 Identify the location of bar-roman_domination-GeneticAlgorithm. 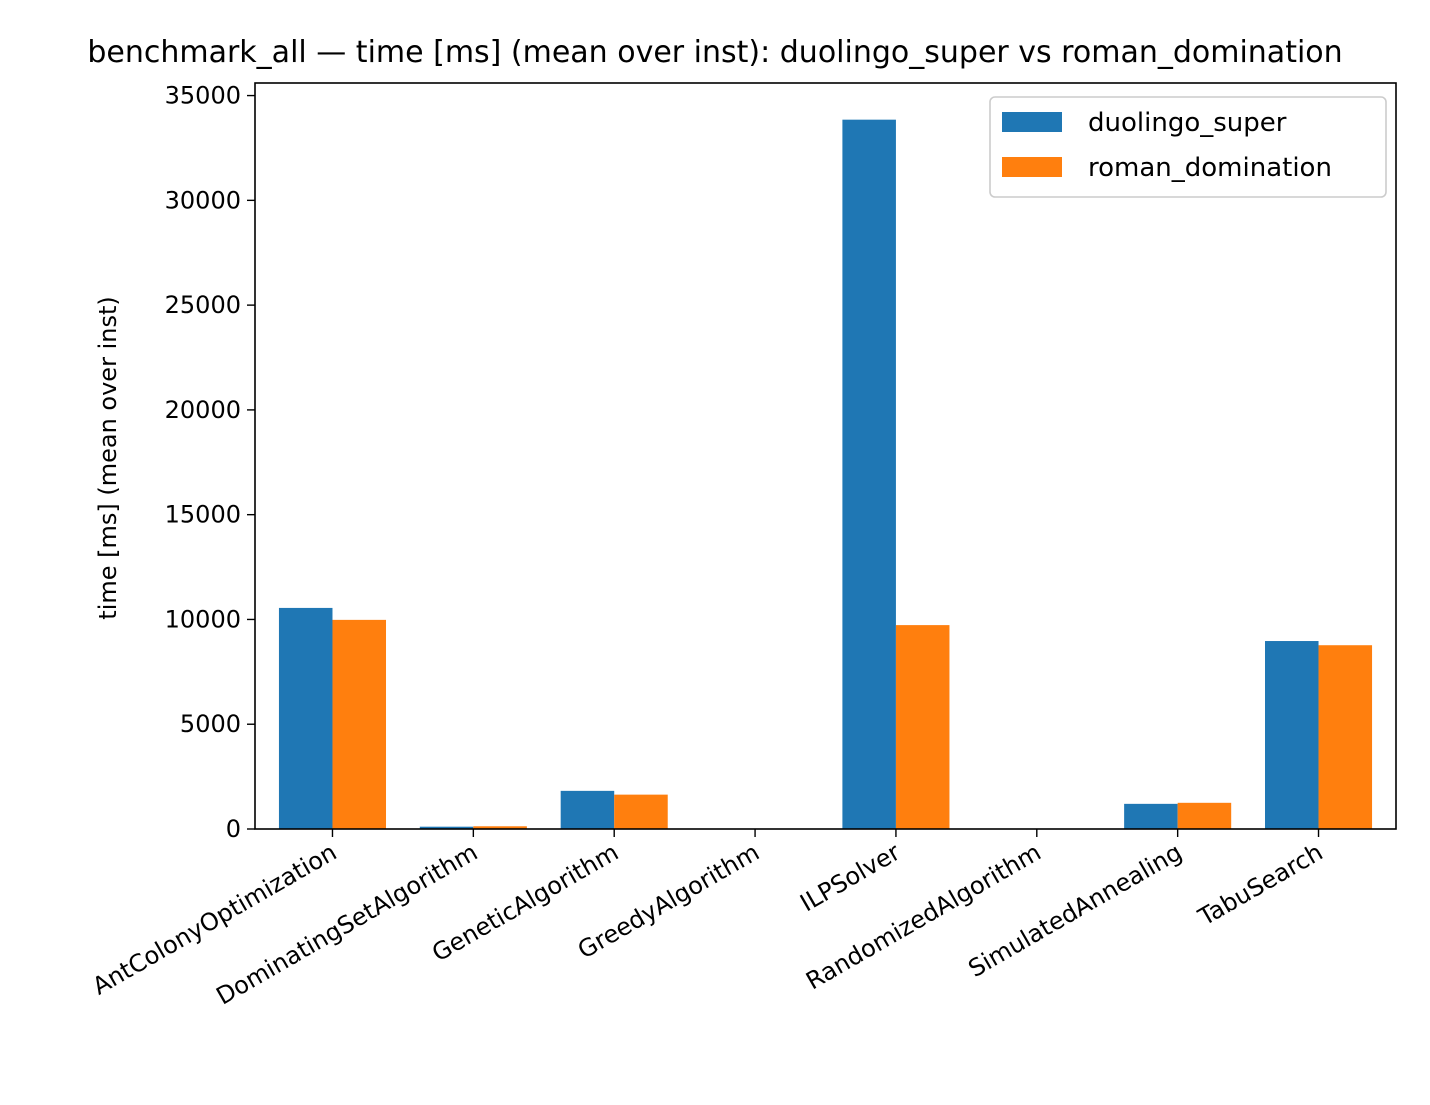
(641, 812).